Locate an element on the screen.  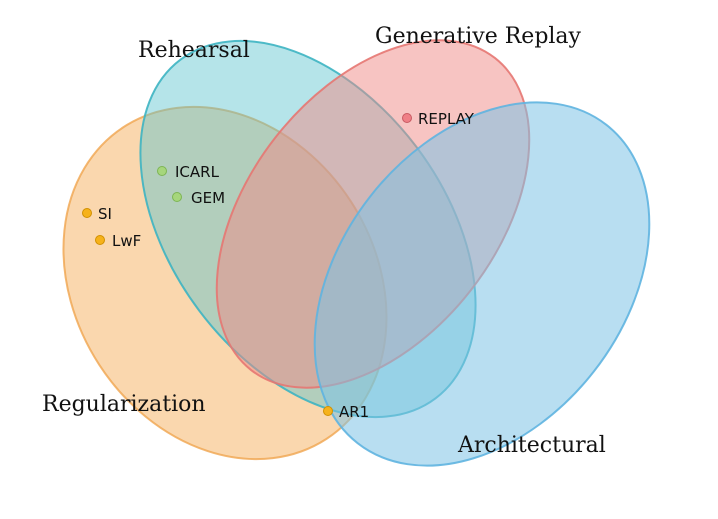
gem-dot is located at coordinates (177, 197).